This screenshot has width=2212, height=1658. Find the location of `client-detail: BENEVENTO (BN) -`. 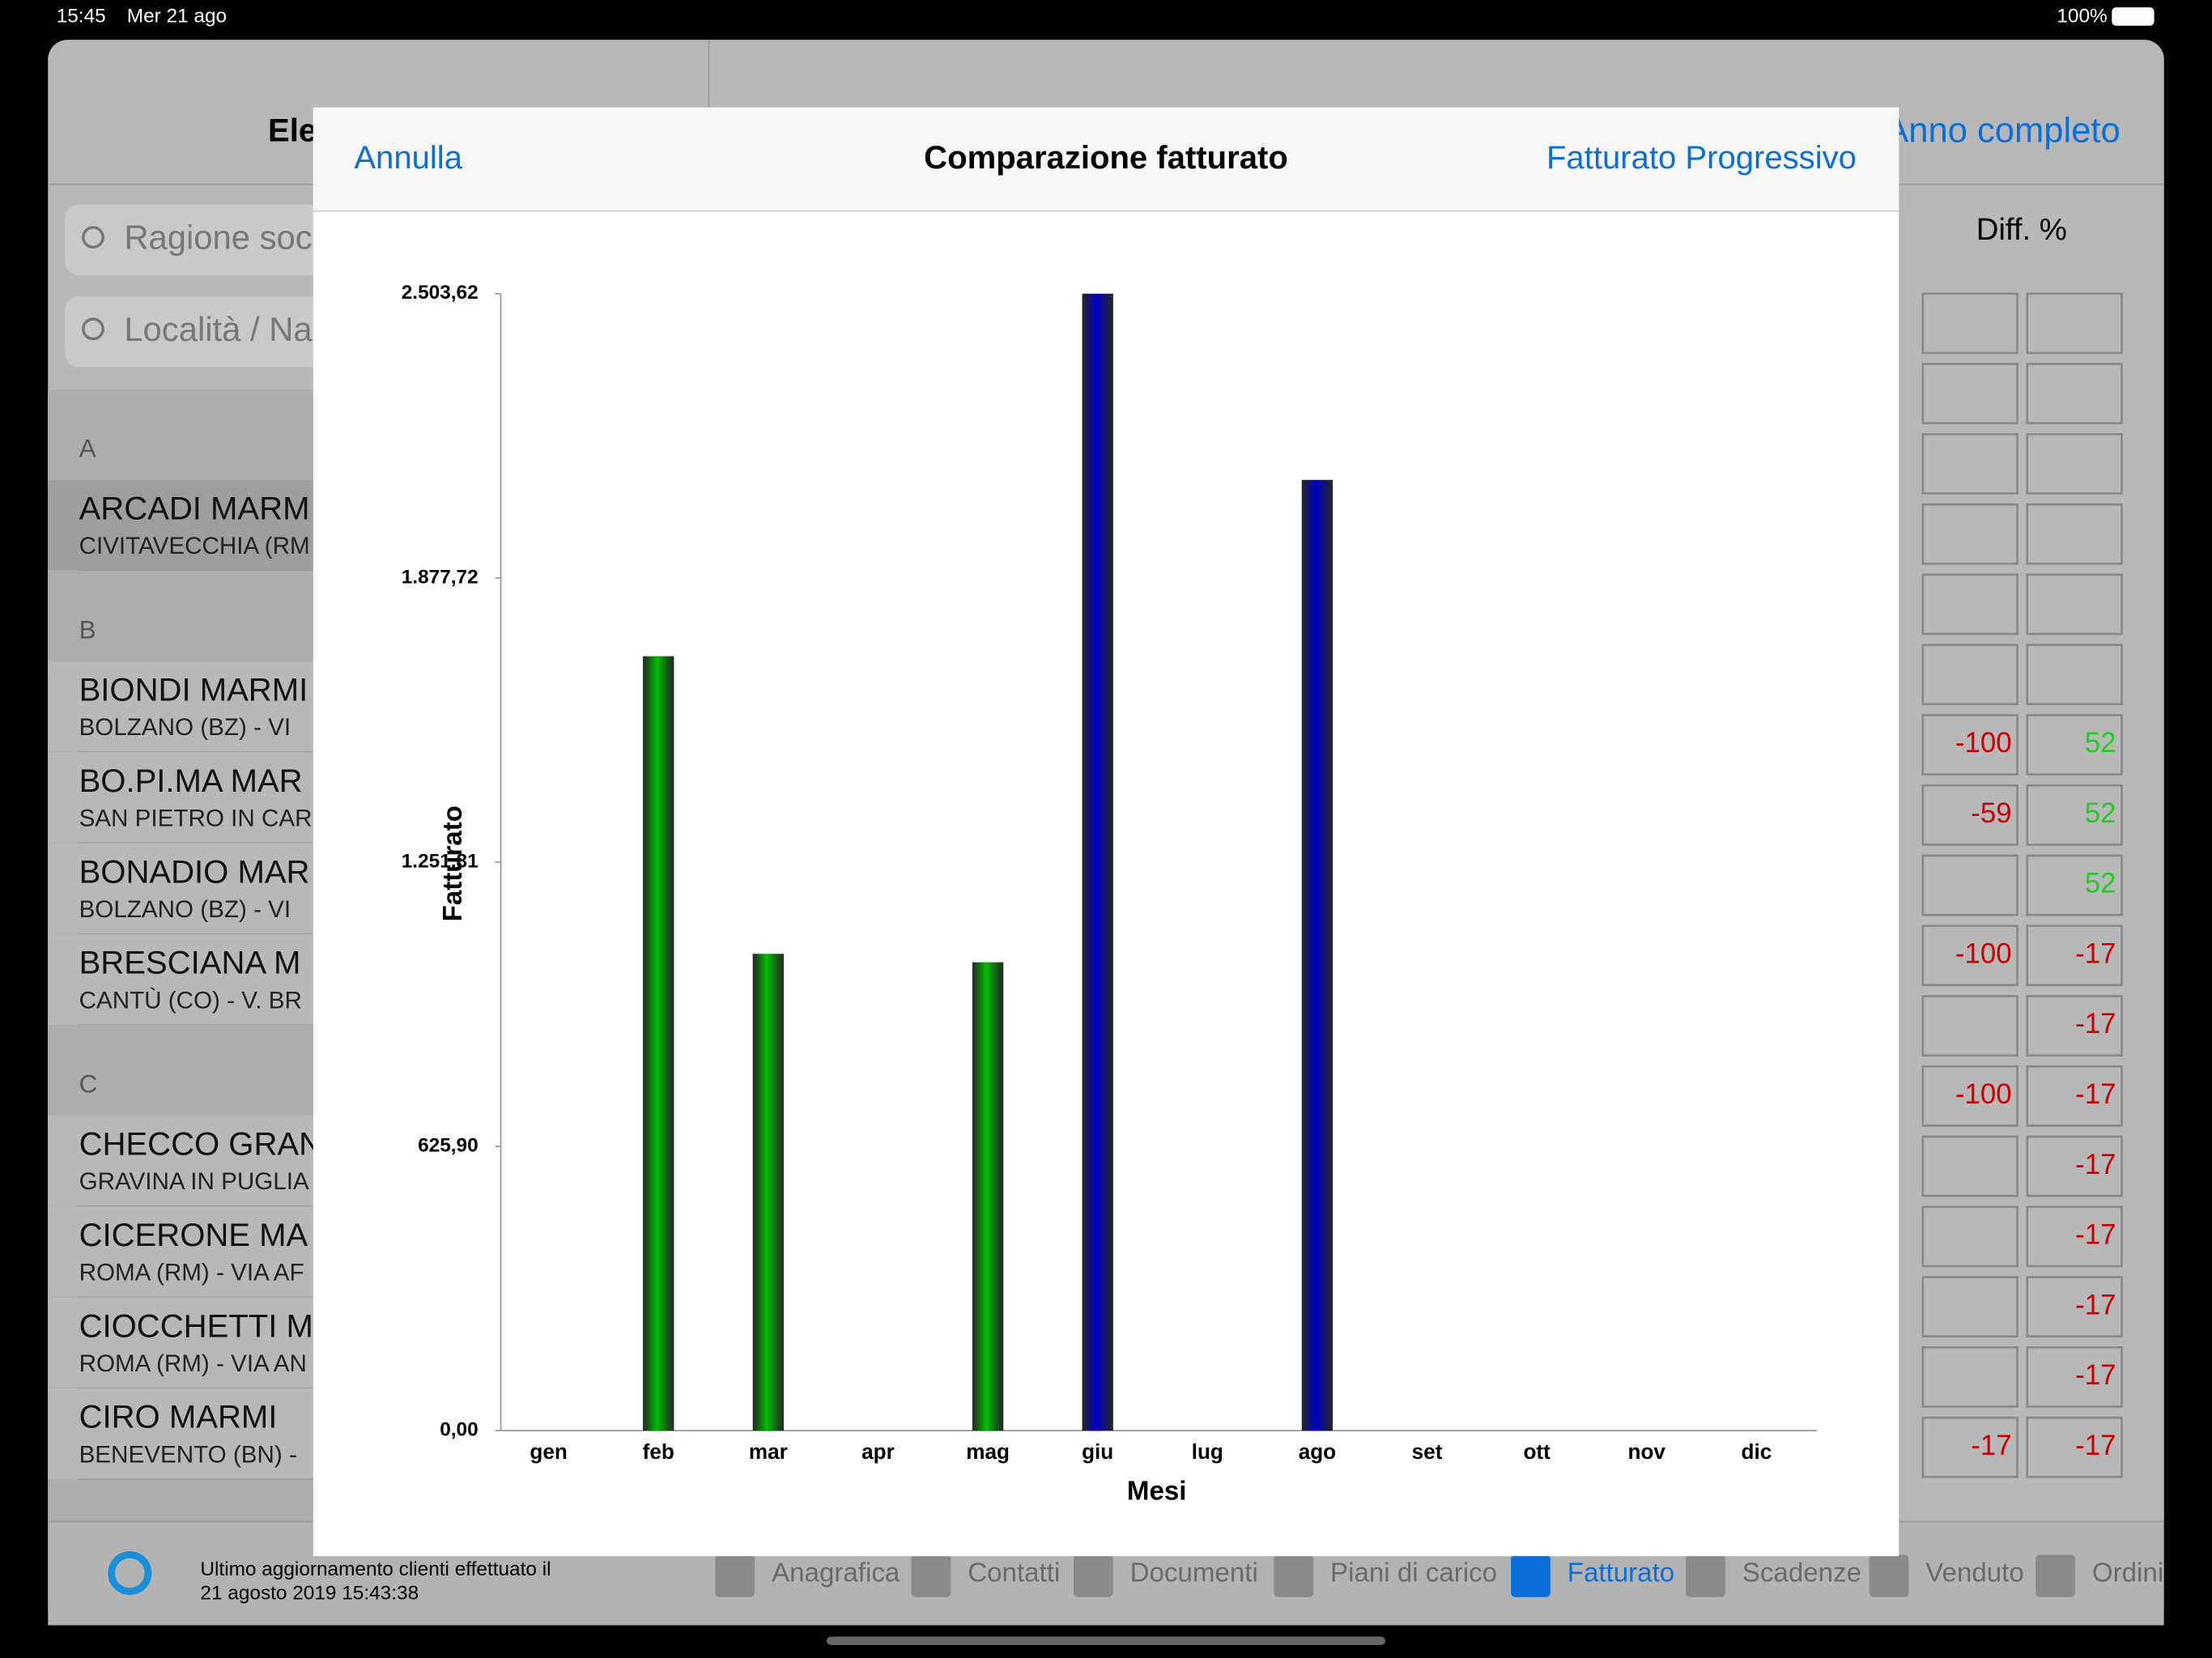

client-detail: BENEVENTO (BN) - is located at coordinates (188, 1454).